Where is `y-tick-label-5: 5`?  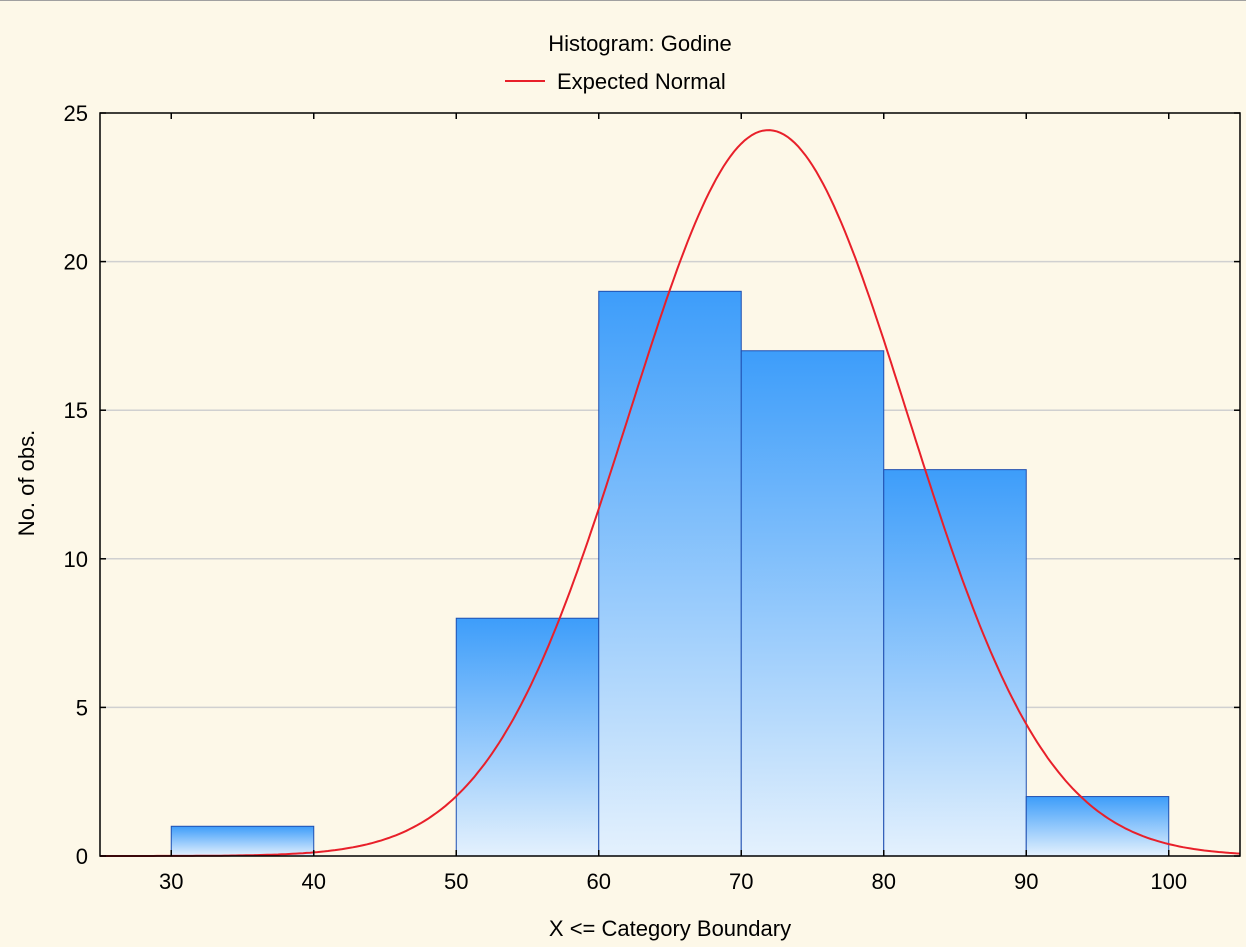
y-tick-label-5: 5 is located at coordinates (82, 707).